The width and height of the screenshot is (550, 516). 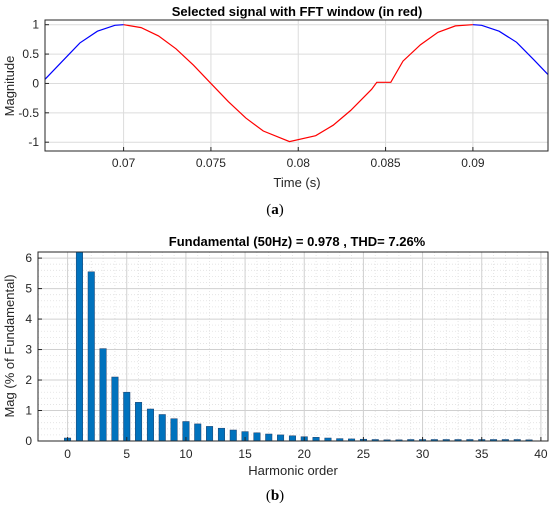 I want to click on fft-y-tick-label: 5, so click(x=28, y=289).